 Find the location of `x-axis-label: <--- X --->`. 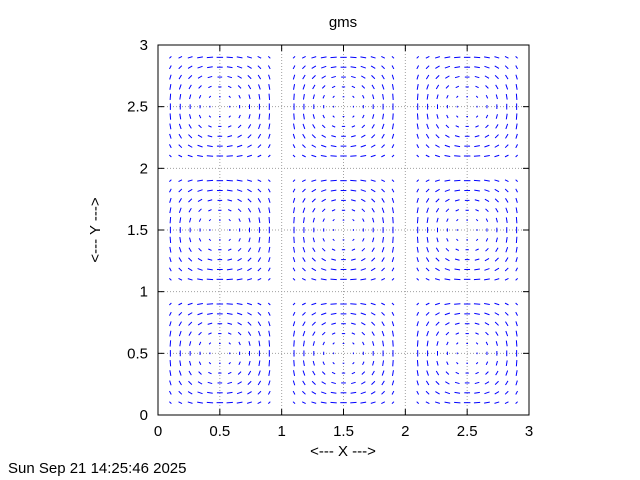

x-axis-label: <--- X ---> is located at coordinates (343, 451).